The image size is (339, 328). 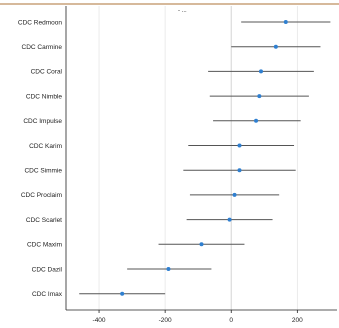 I want to click on category-label-4: CDC Impulse, so click(x=42, y=121).